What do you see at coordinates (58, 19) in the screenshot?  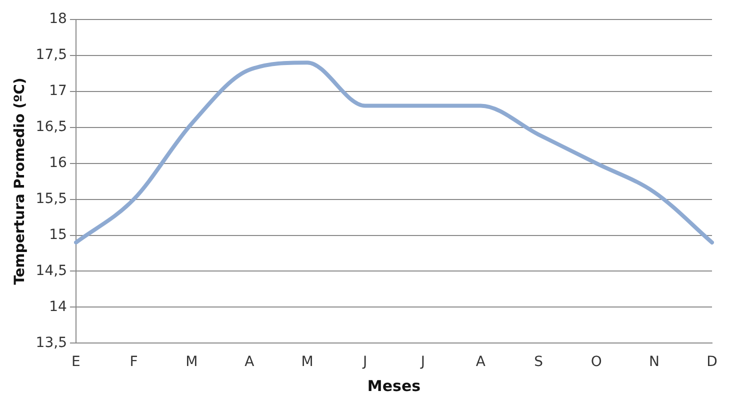 I see `y-tick-label: 18` at bounding box center [58, 19].